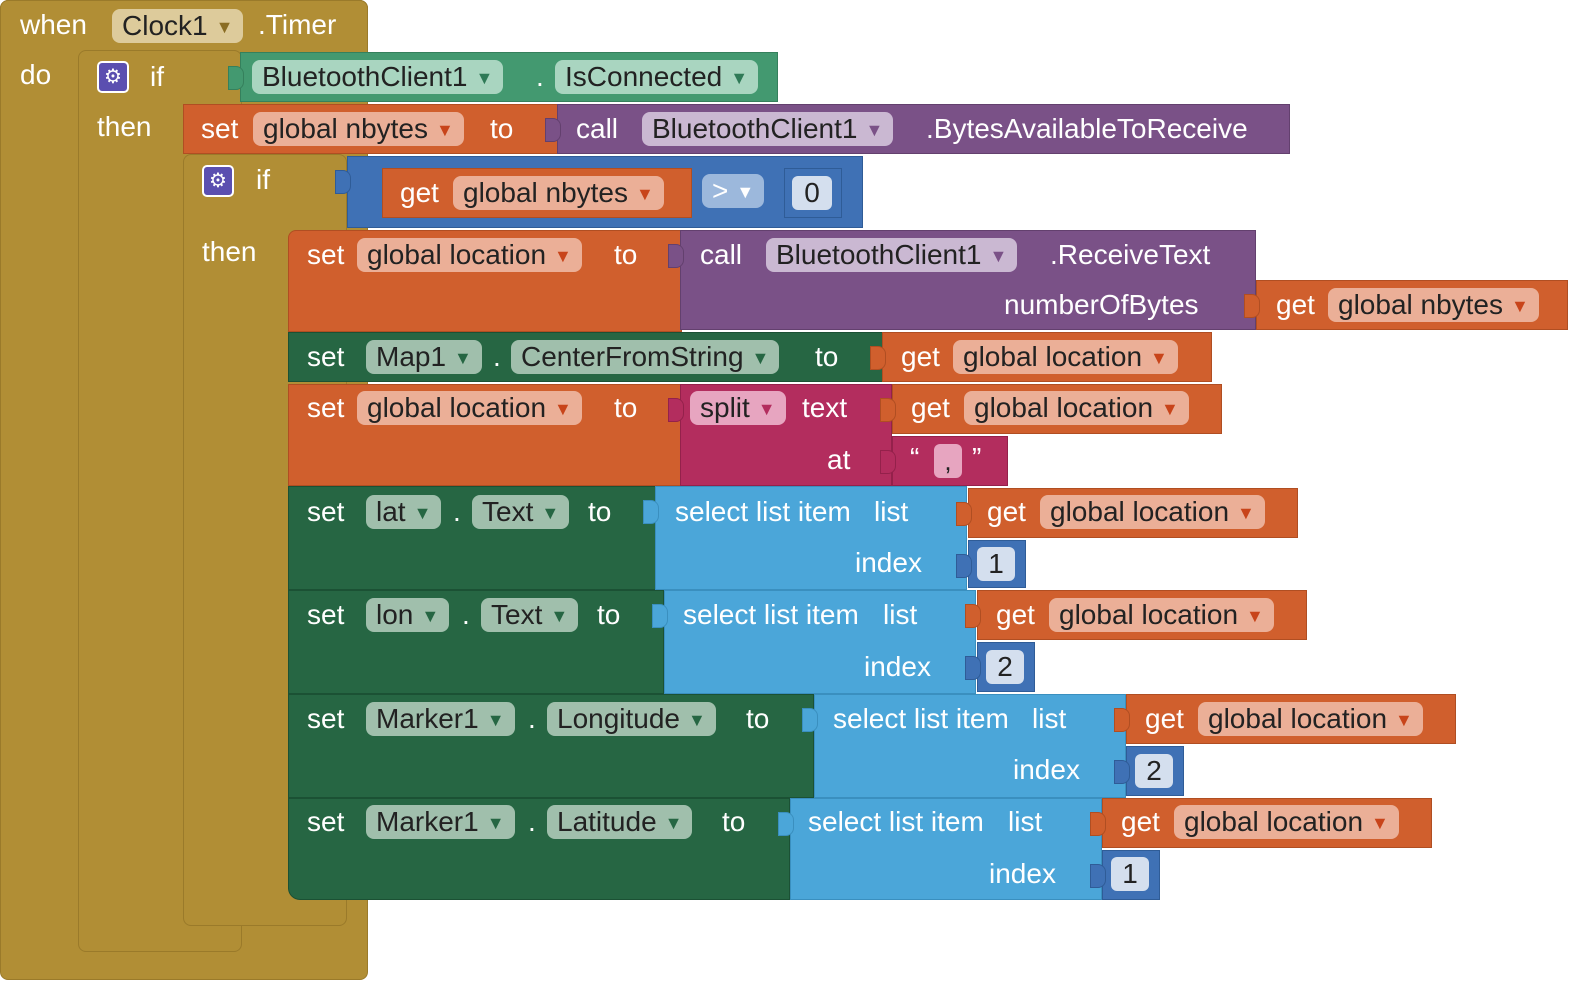 The width and height of the screenshot is (1574, 982). Describe the element at coordinates (178, 26) in the screenshot. I see `component-dropdown-clock: Clock1 ▼` at that location.